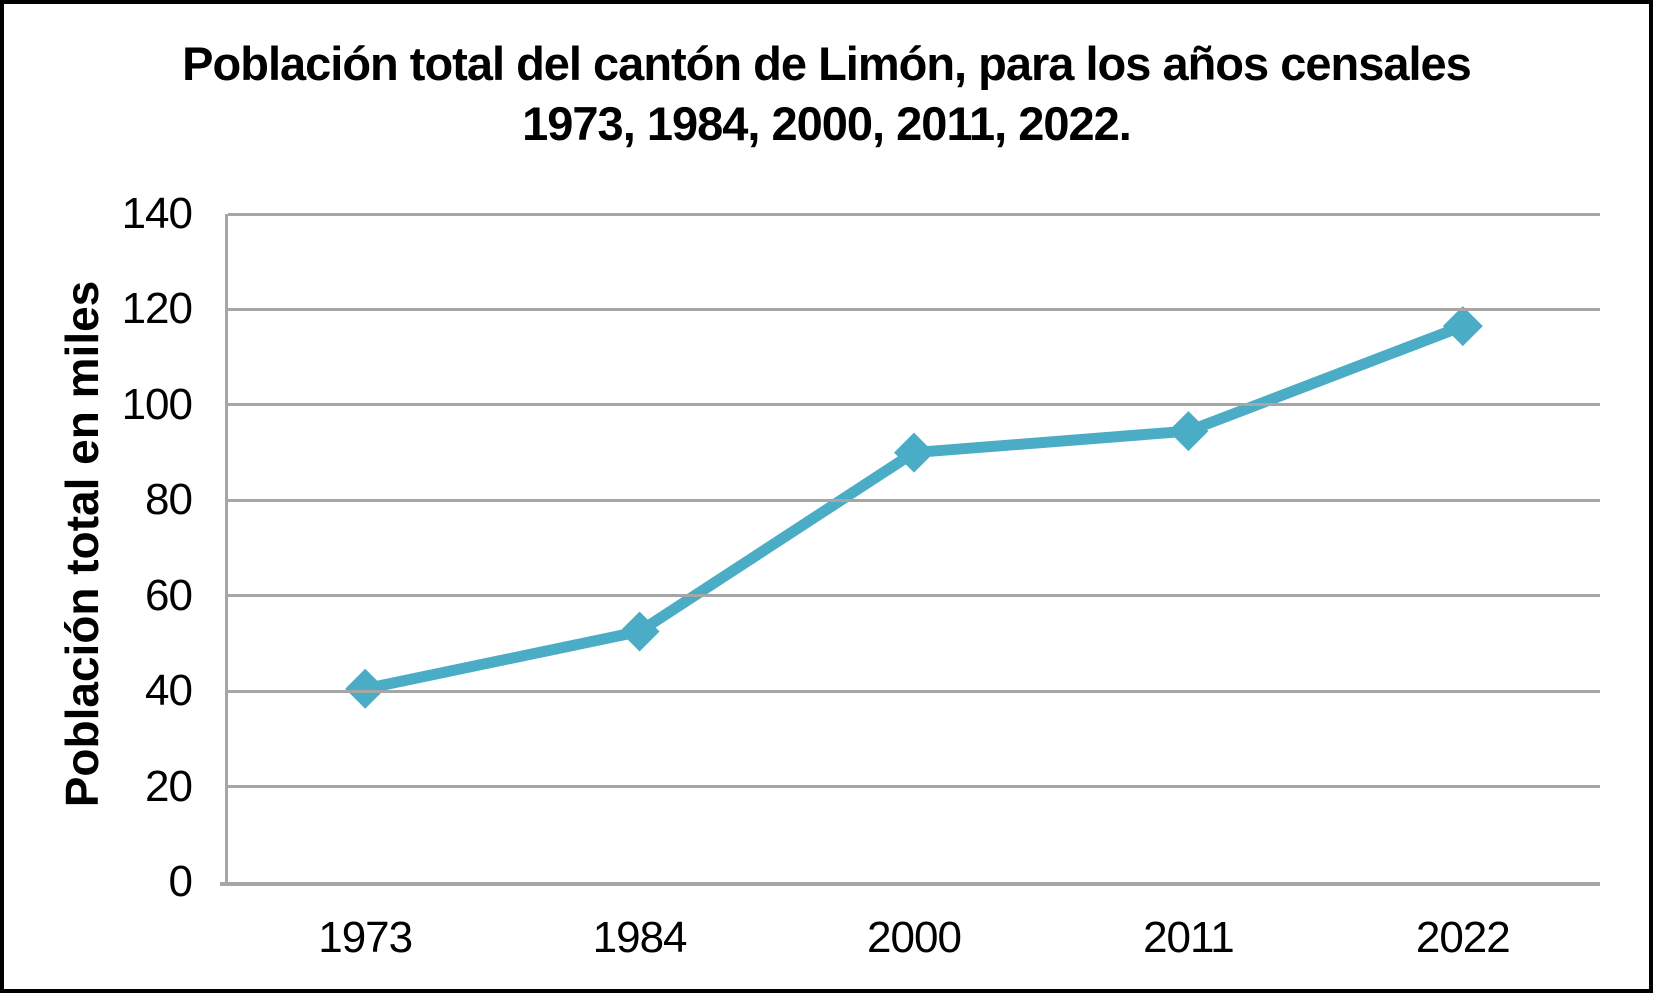 This screenshot has width=1653, height=993. I want to click on y-axis-line, so click(226, 548).